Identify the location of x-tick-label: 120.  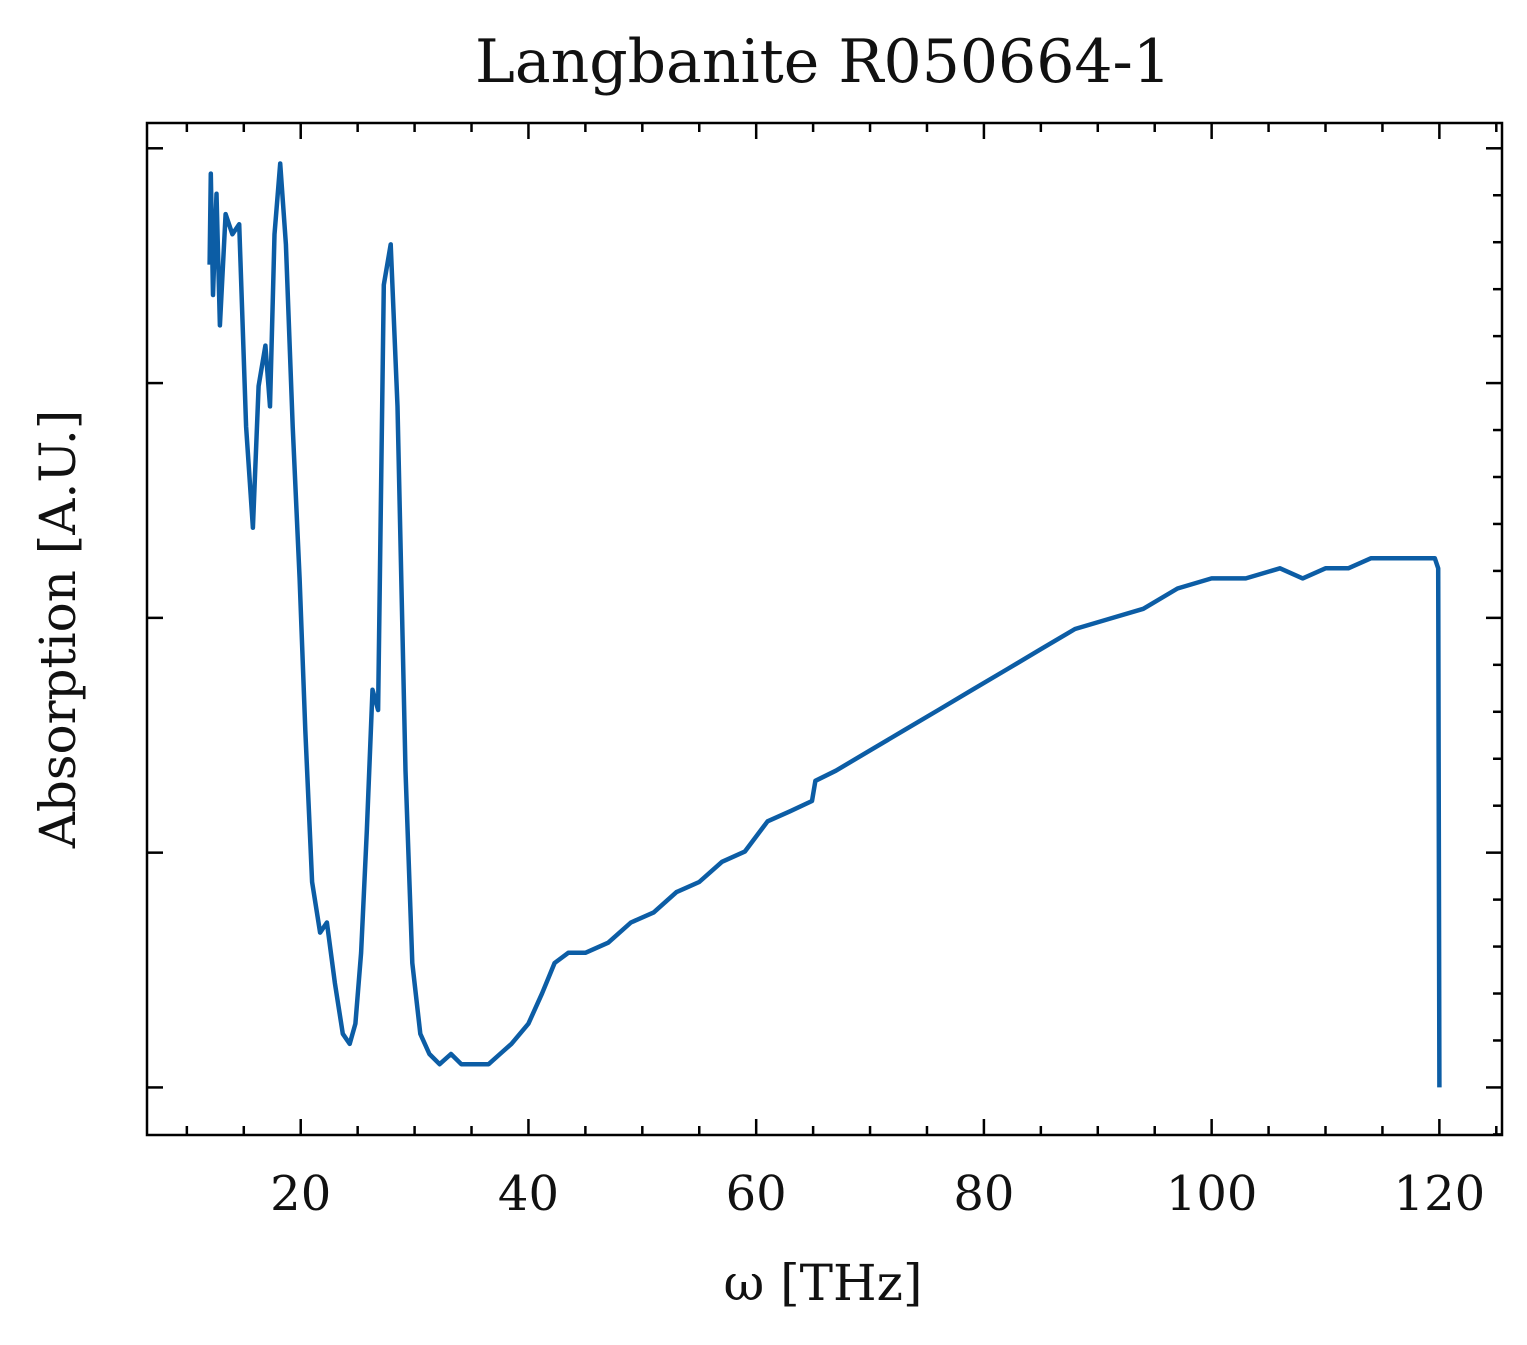
(1440, 1194).